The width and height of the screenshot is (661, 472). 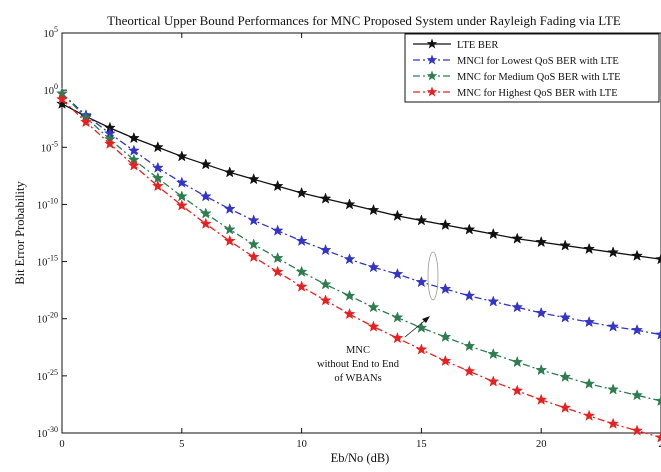 What do you see at coordinates (532, 68) in the screenshot?
I see `legend-box` at bounding box center [532, 68].